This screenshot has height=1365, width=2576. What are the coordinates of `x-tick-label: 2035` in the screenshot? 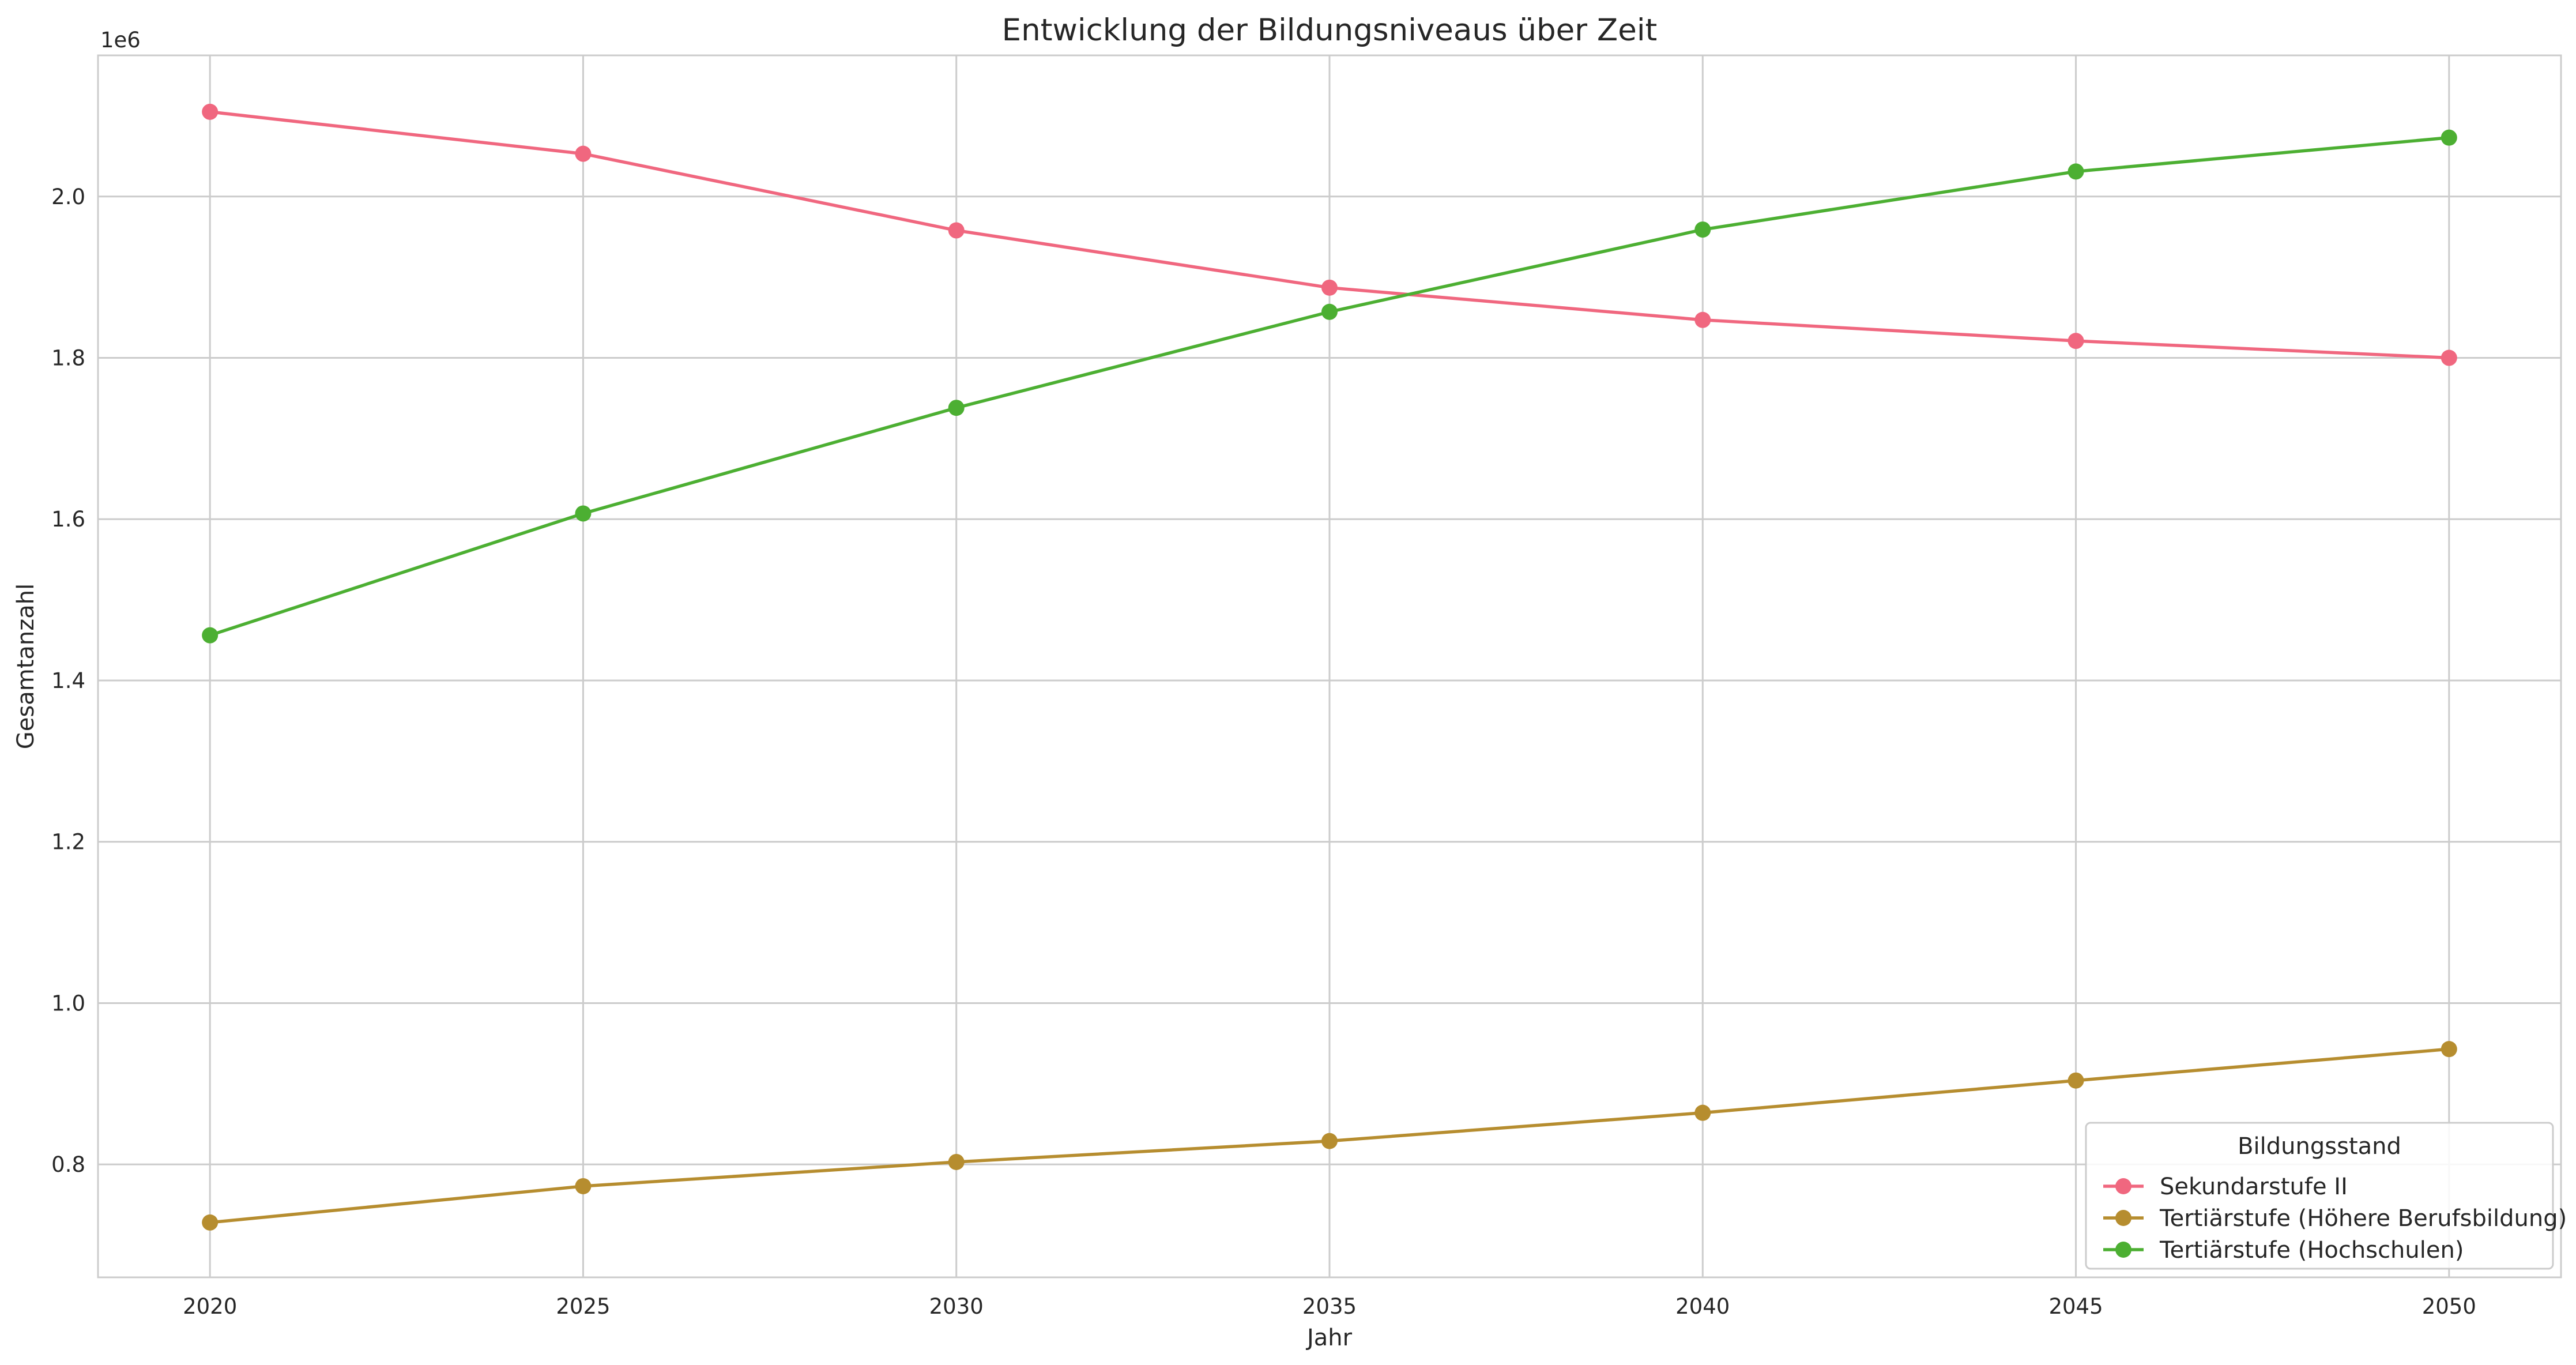 It's located at (1329, 1306).